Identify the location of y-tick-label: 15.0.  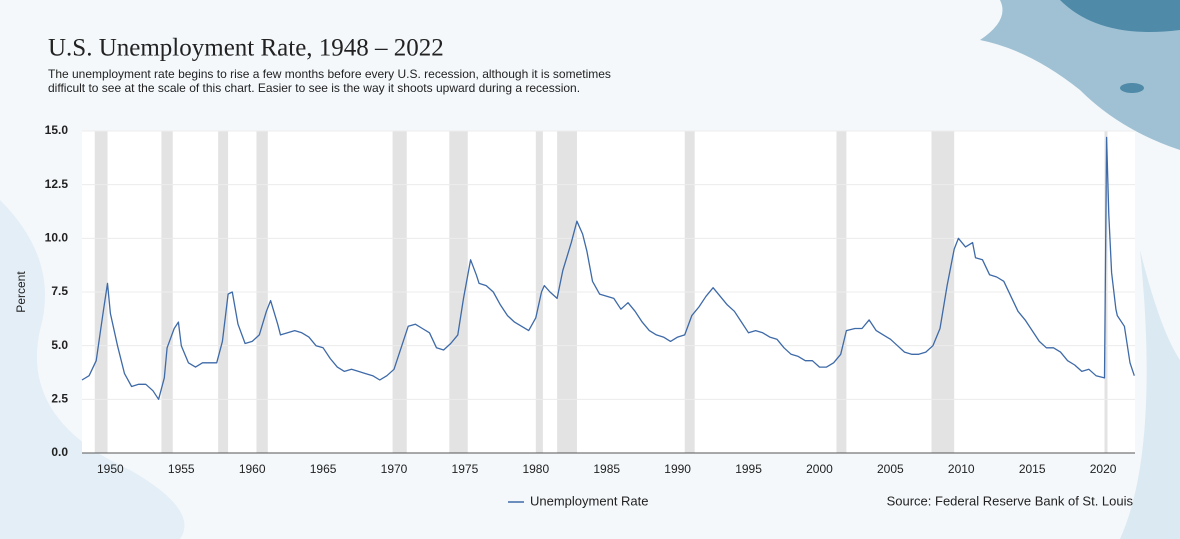
(57, 130).